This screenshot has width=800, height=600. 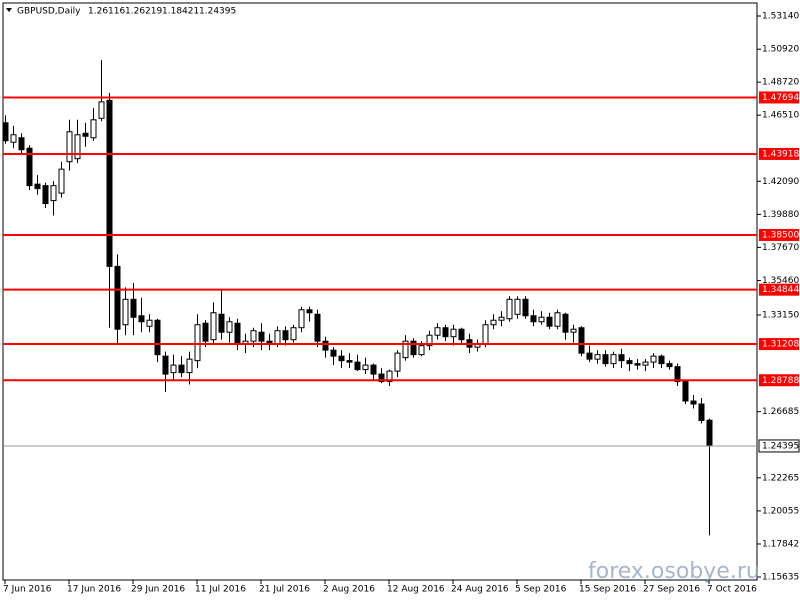 What do you see at coordinates (780, 316) in the screenshot?
I see `y-tick-label: 1.33150` at bounding box center [780, 316].